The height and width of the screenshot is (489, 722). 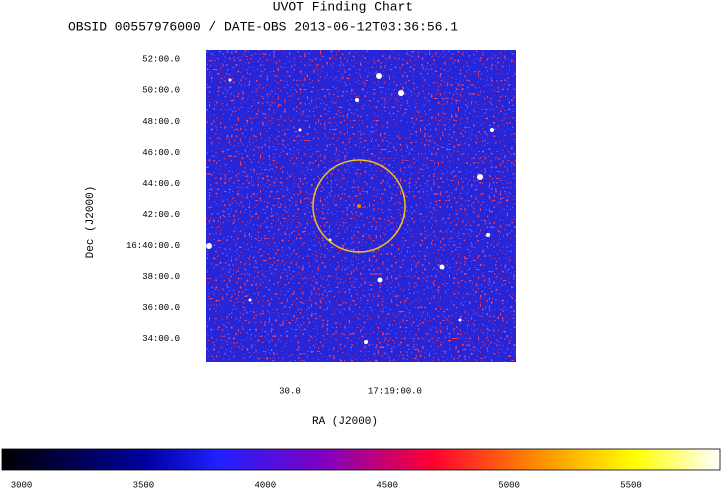 I want to click on x-axis-label: RA (J2000), so click(x=345, y=422).